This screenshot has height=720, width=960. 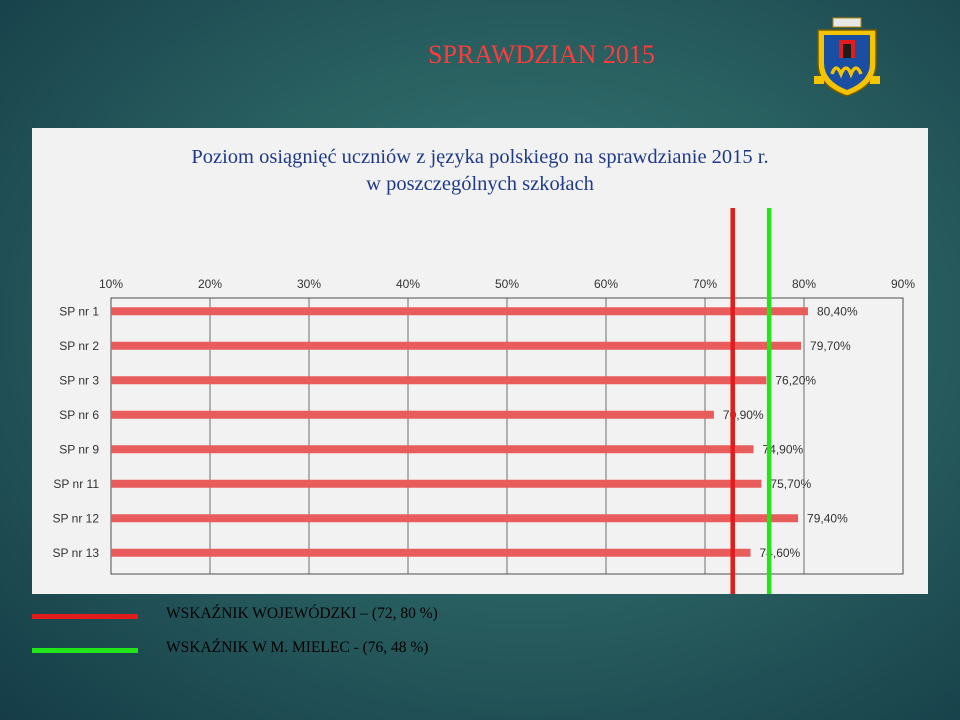 What do you see at coordinates (783, 449) in the screenshot?
I see `data-label: 74,90%` at bounding box center [783, 449].